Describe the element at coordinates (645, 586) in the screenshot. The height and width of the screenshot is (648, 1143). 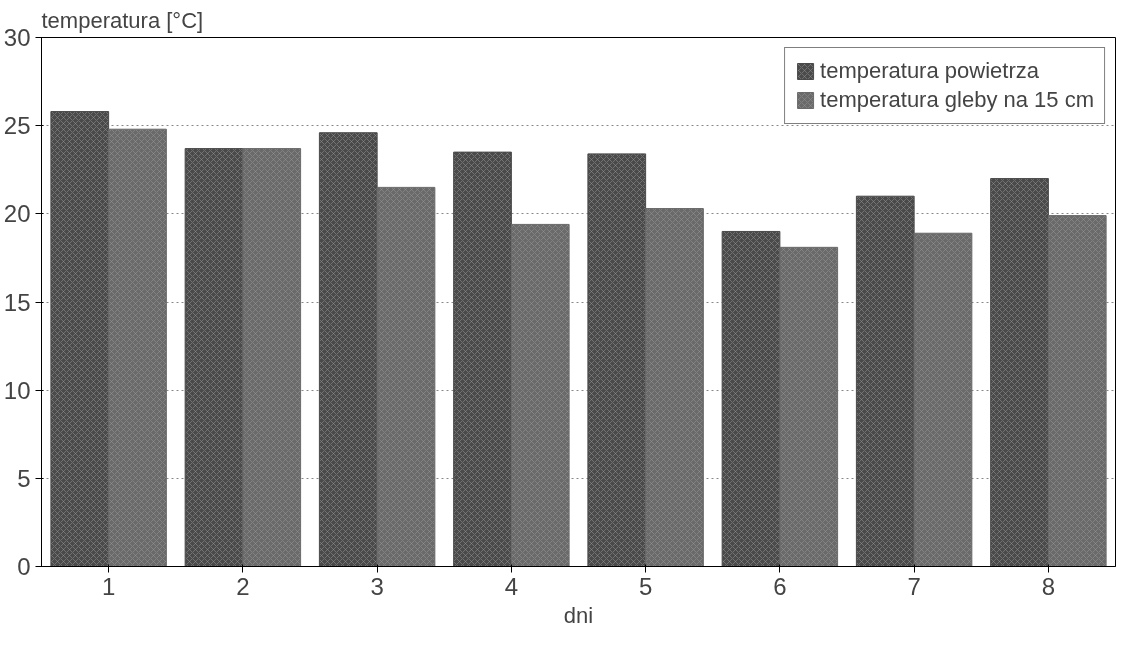
I see `x-tick-label: 5` at that location.